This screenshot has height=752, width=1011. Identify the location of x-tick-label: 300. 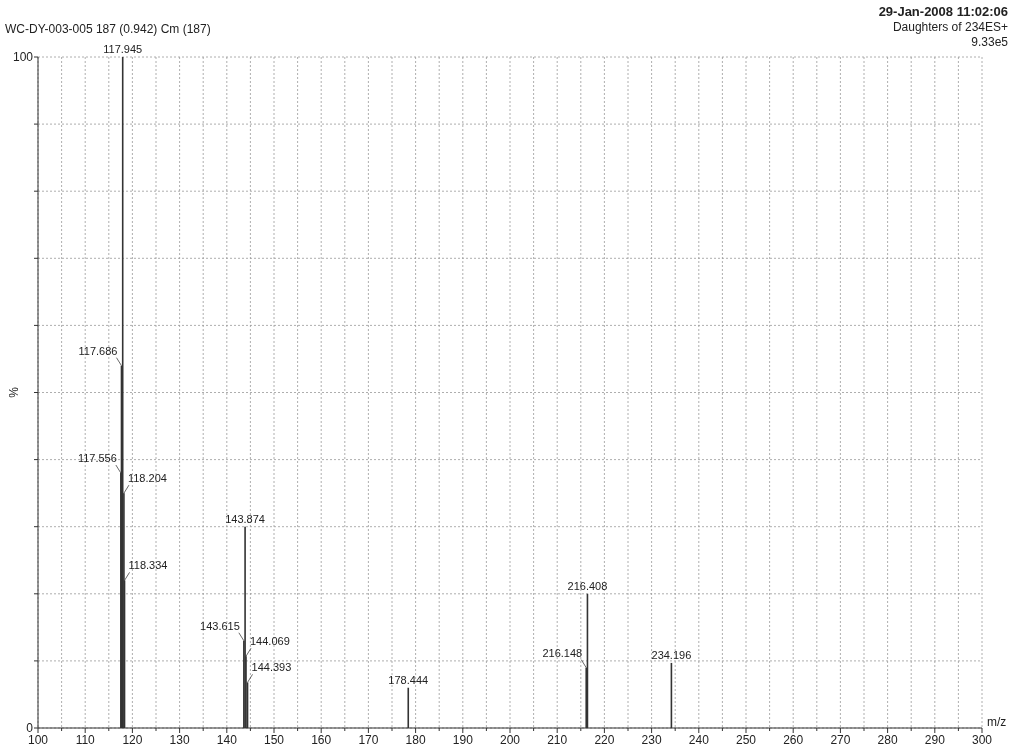
(982, 740).